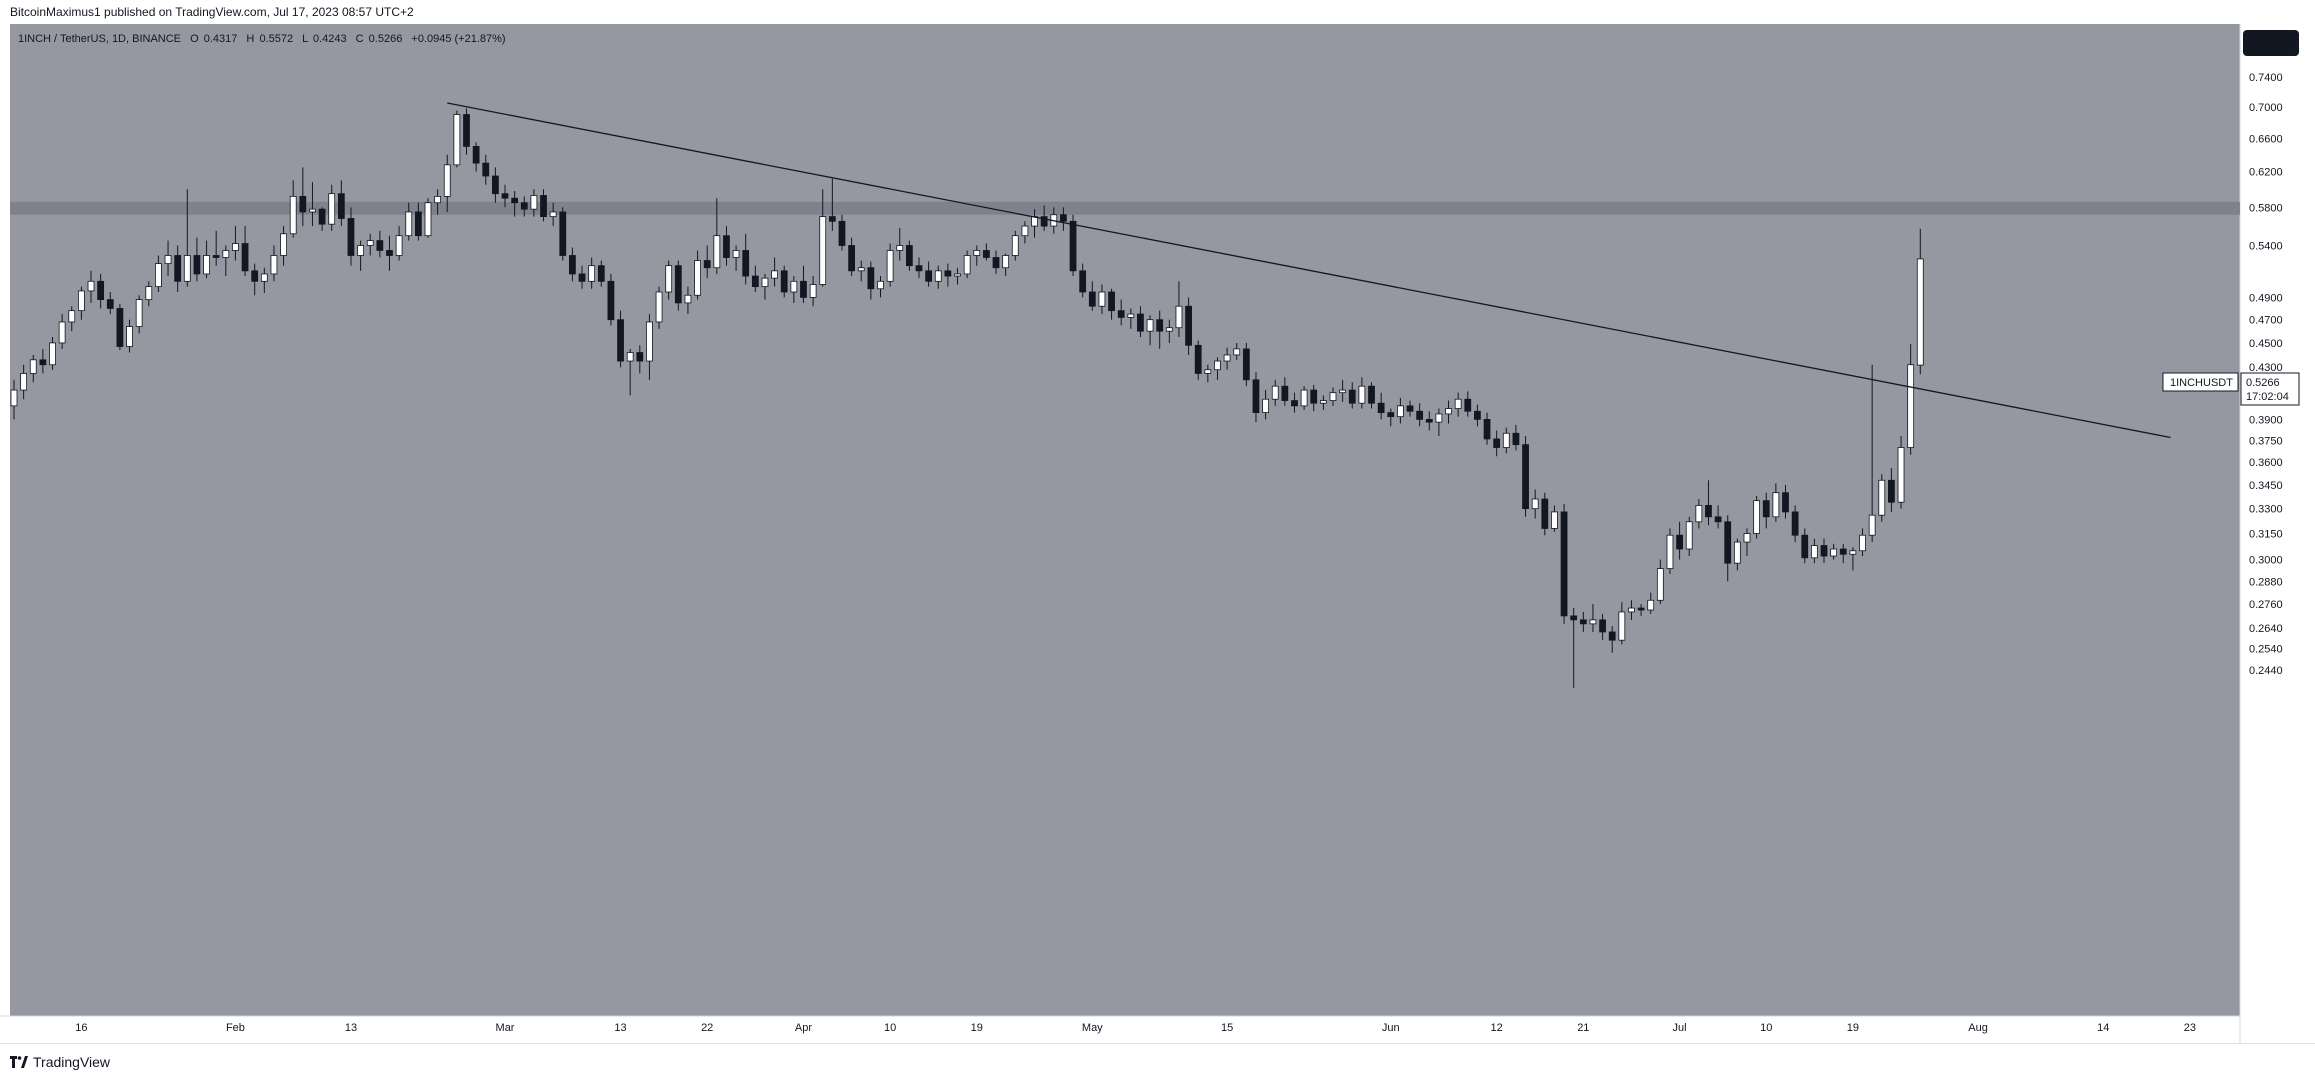 This screenshot has height=1080, width=2315. What do you see at coordinates (1853, 1028) in the screenshot?
I see `x-tick-label: 19` at bounding box center [1853, 1028].